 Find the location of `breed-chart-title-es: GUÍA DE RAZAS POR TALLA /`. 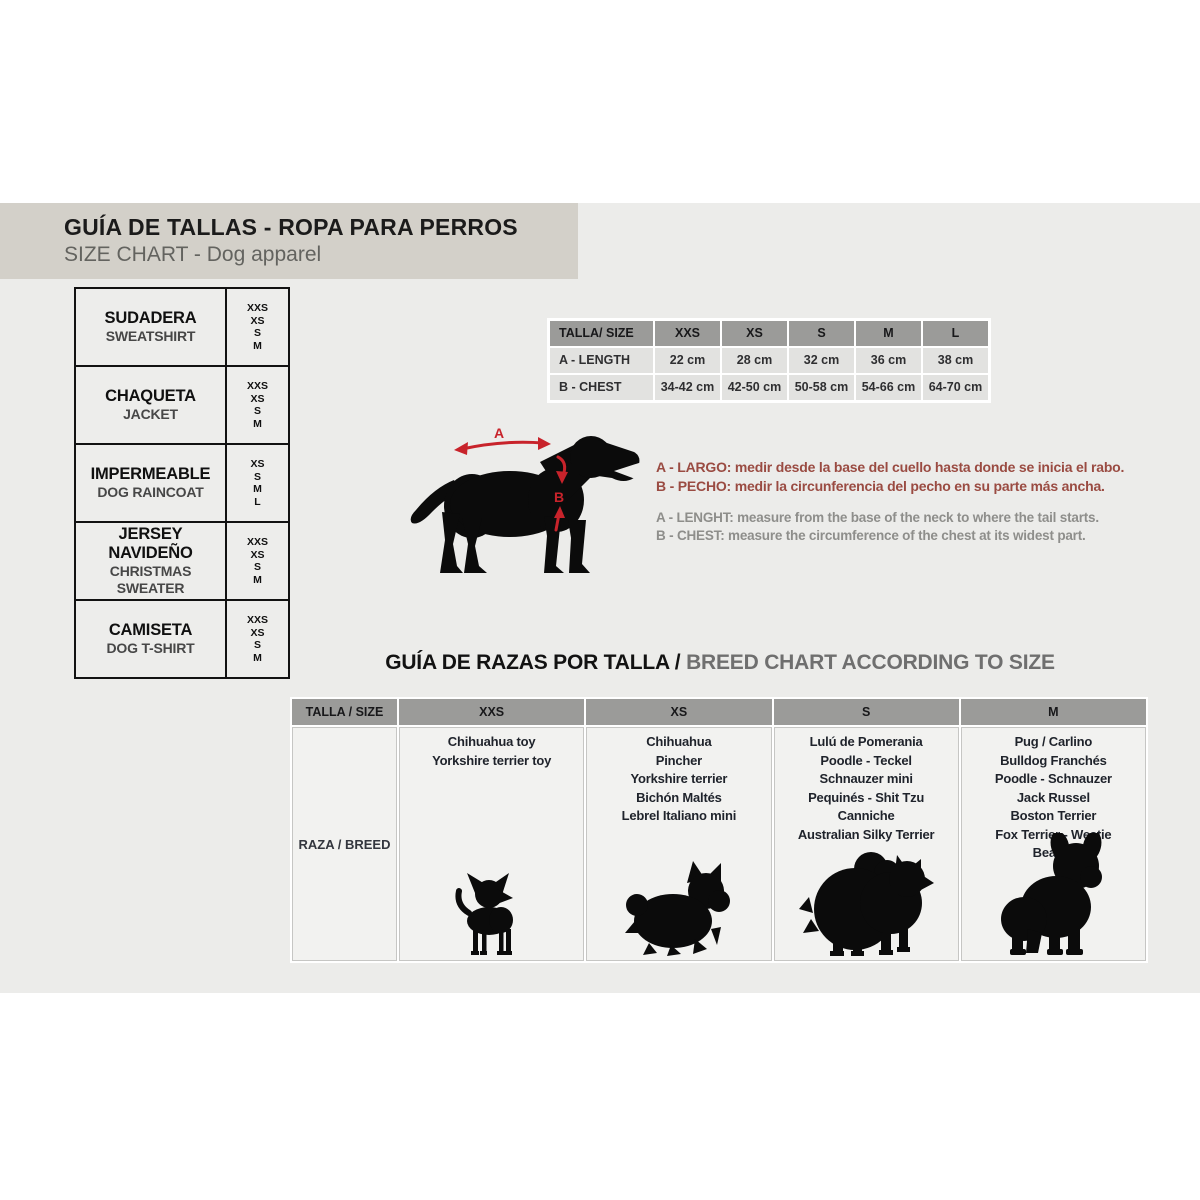

breed-chart-title-es: GUÍA DE RAZAS POR TALLA / is located at coordinates (536, 662).